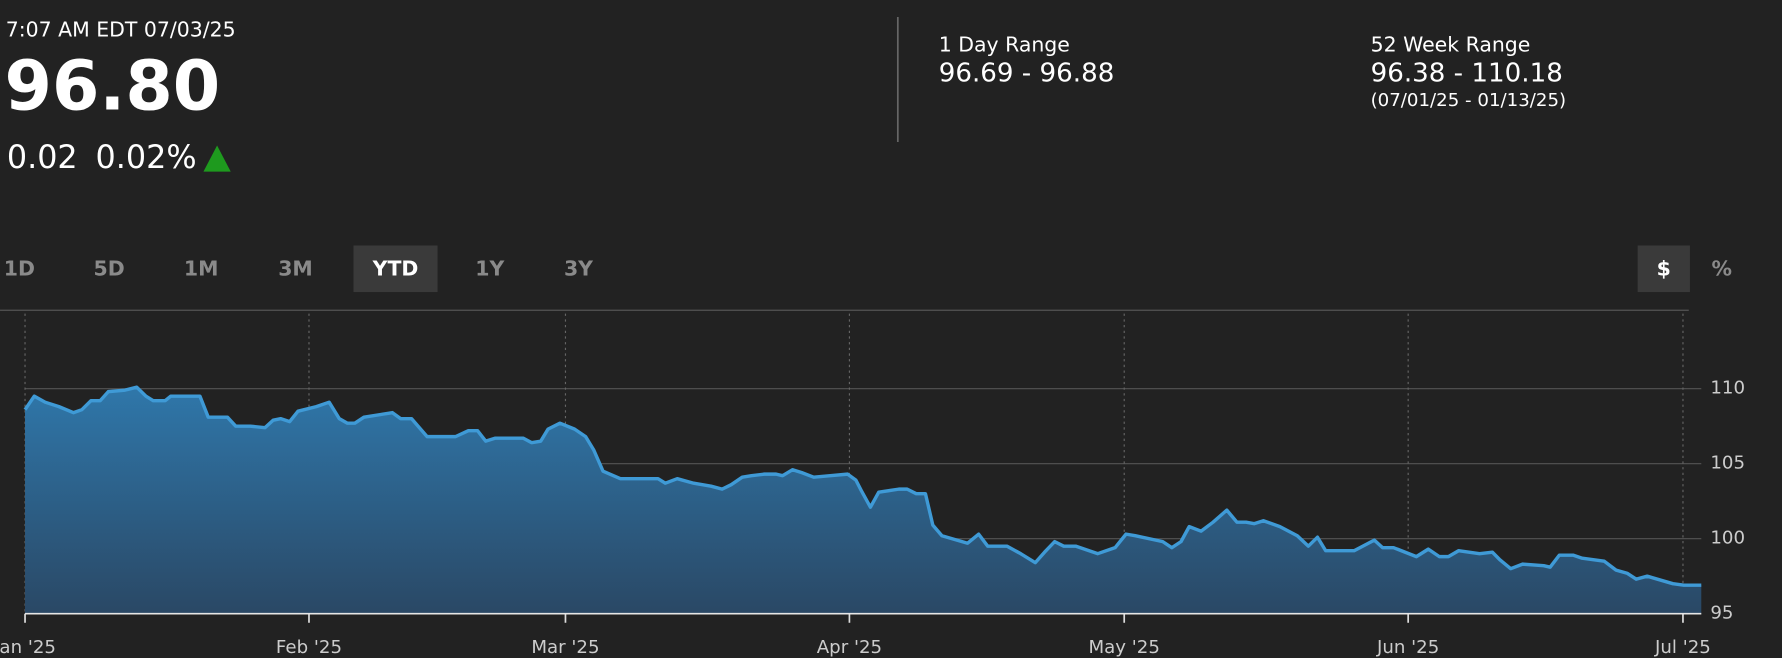 This screenshot has width=1782, height=658. What do you see at coordinates (1682, 647) in the screenshot?
I see `x-tick-label: Jul '25` at bounding box center [1682, 647].